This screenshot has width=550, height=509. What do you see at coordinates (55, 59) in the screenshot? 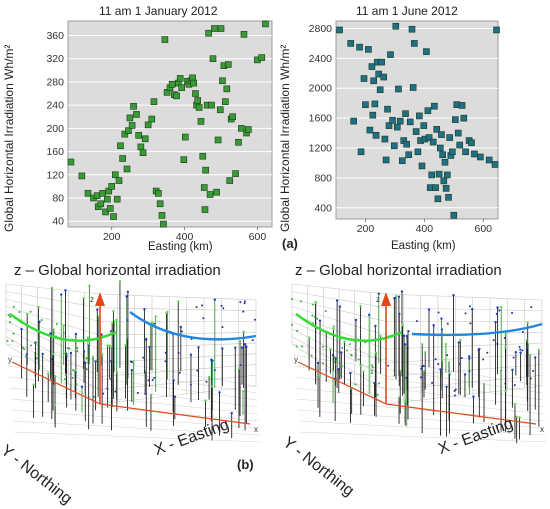
I see `y-tick-label: 320` at bounding box center [55, 59].